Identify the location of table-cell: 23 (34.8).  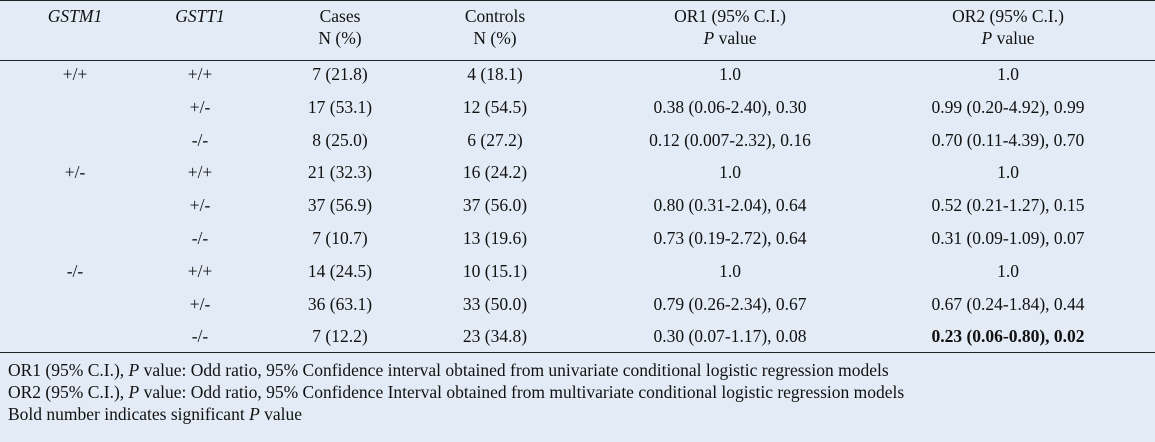
(495, 336).